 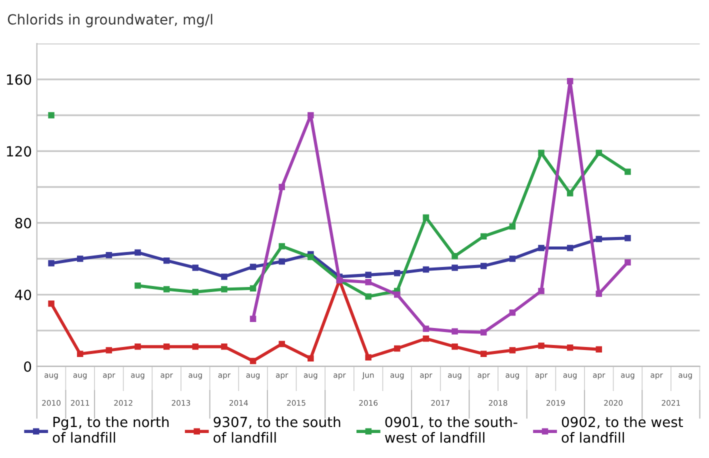 I want to click on legend-label: 9307, to the south of landfill, so click(x=277, y=429).